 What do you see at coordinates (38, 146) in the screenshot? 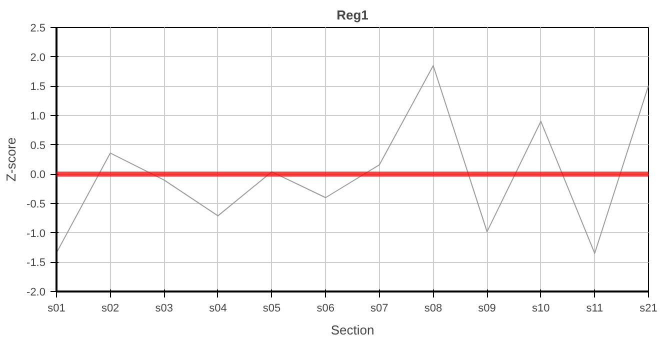
I see `y-tick-label: 0.5` at bounding box center [38, 146].